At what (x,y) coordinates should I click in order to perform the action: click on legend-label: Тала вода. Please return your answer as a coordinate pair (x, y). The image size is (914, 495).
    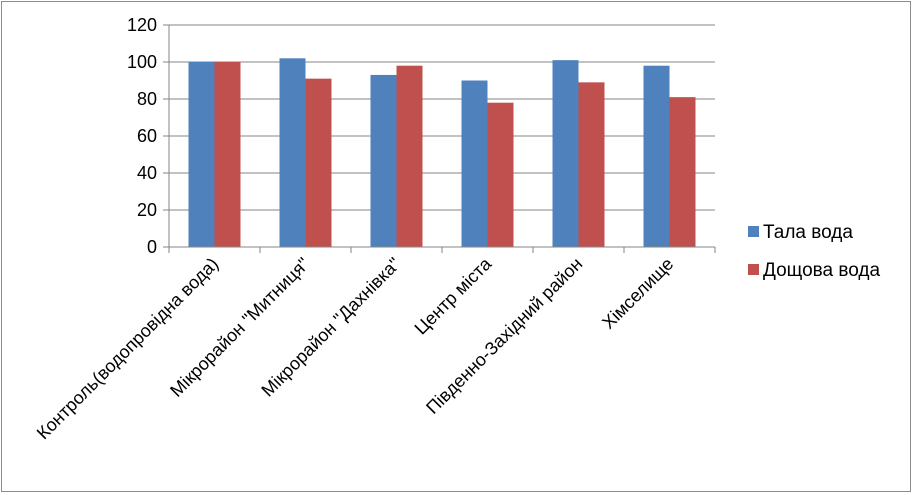
    Looking at the image, I should click on (808, 232).